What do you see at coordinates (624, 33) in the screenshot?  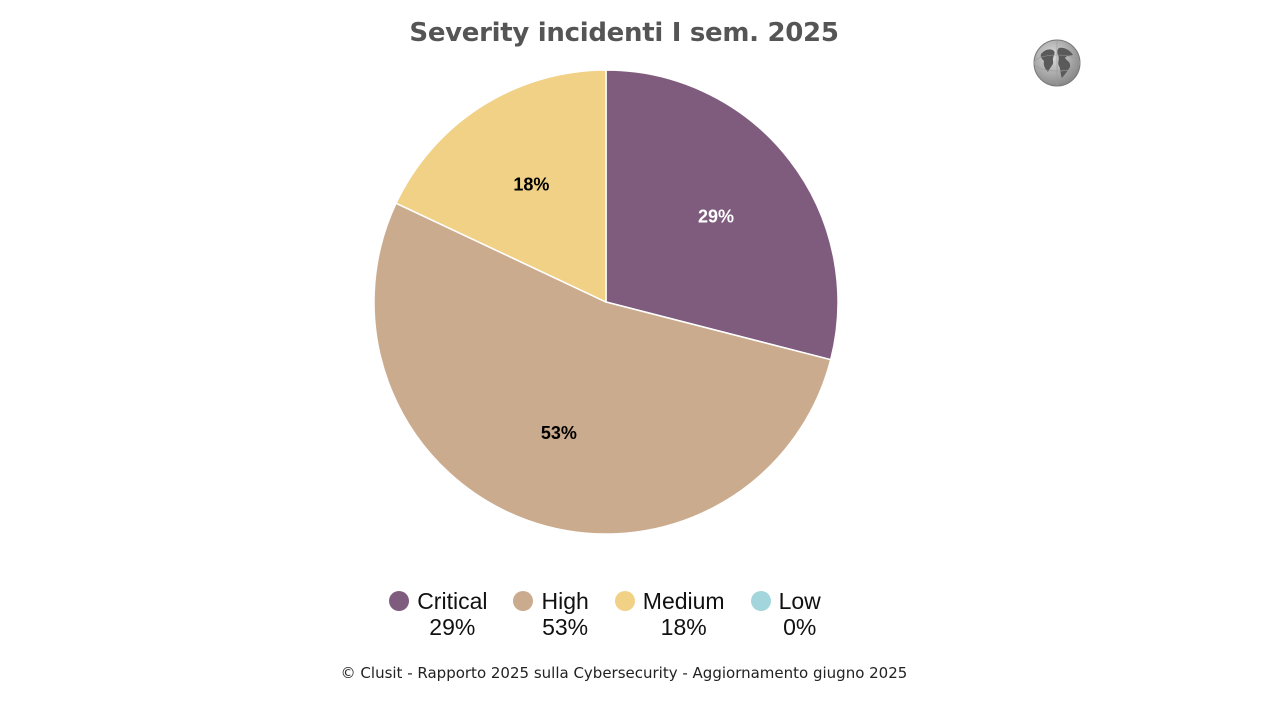 I see `chart-title: Severity incidenti I sem. 2025` at bounding box center [624, 33].